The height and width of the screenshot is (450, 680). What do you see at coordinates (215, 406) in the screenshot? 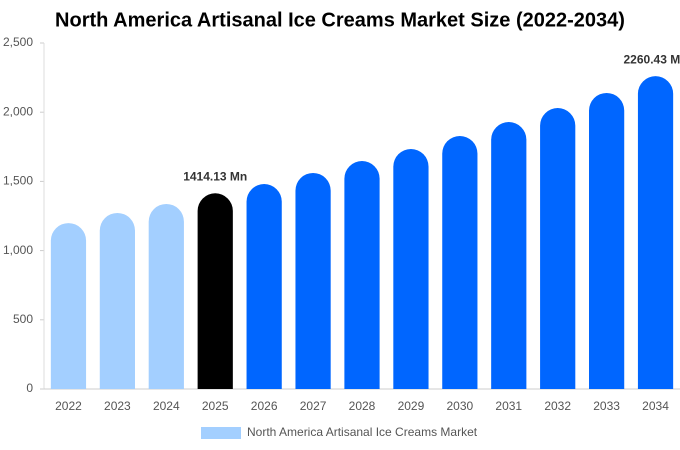
I see `x-tick-label: 2025` at bounding box center [215, 406].